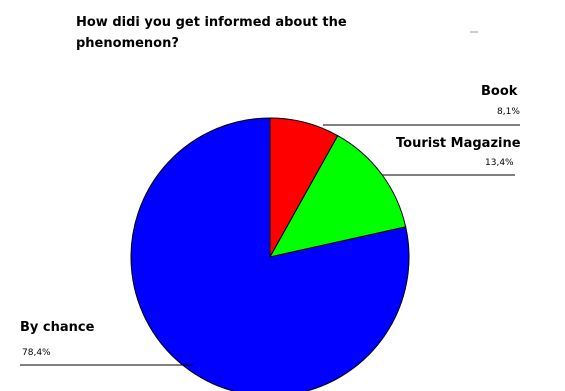 The height and width of the screenshot is (391, 565). What do you see at coordinates (458, 143) in the screenshot?
I see `label-tourist-magazine: Tourist Magazine` at bounding box center [458, 143].